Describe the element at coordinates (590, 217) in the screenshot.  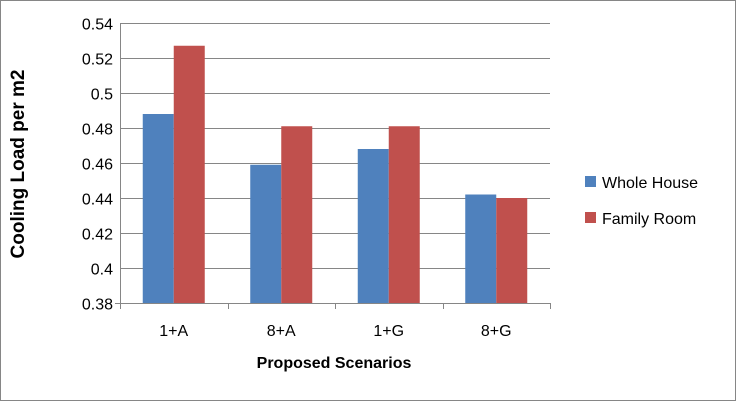
I see `legend-swatch-family-room` at that location.